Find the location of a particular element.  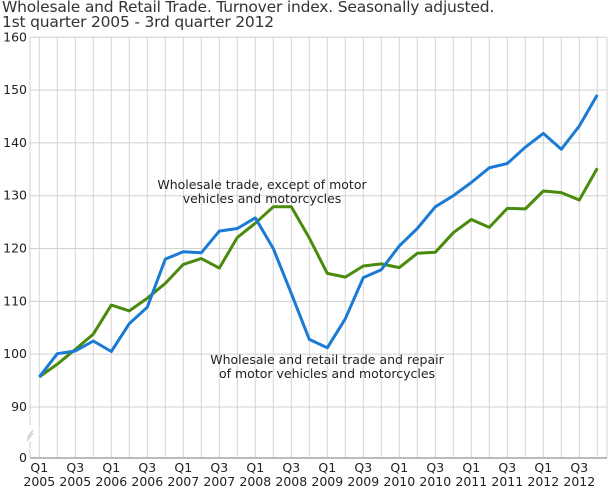

y-tick-label: 100 is located at coordinates (15, 353).